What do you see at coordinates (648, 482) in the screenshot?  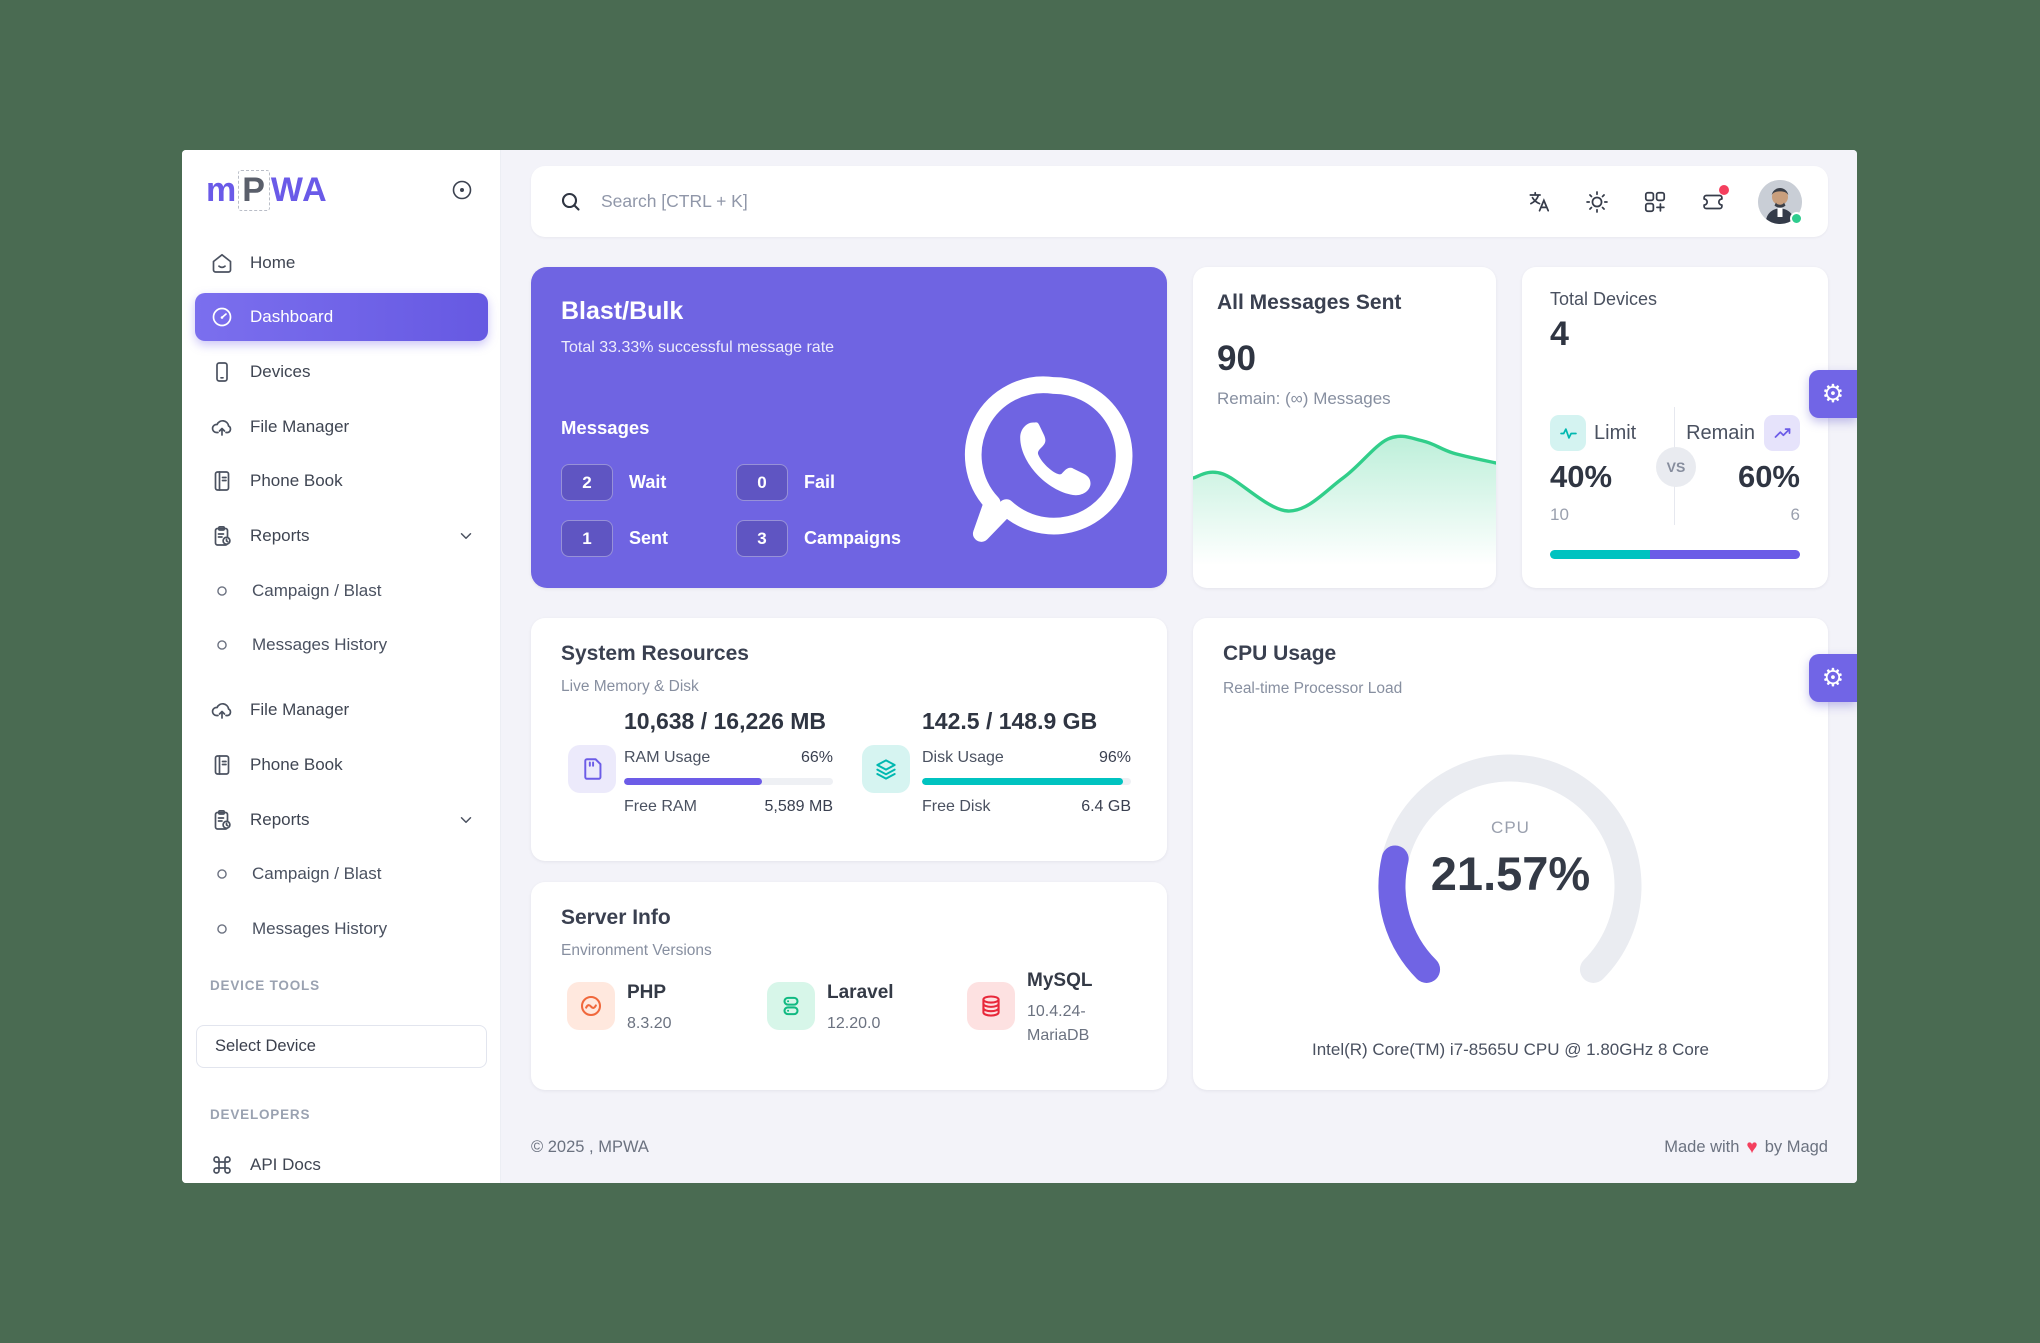 I see `wait-label: Wait` at bounding box center [648, 482].